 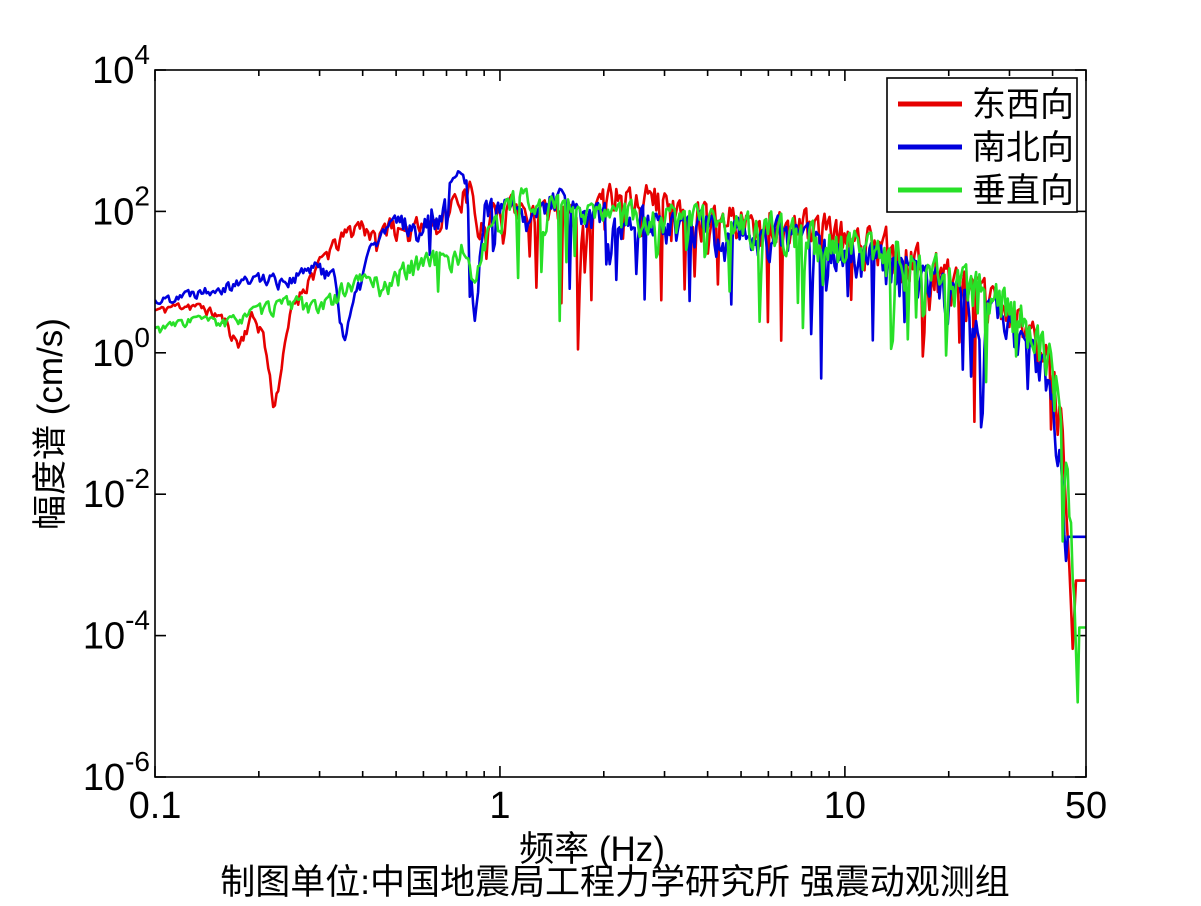 I want to click on x-tick-label: 10, so click(x=845, y=806).